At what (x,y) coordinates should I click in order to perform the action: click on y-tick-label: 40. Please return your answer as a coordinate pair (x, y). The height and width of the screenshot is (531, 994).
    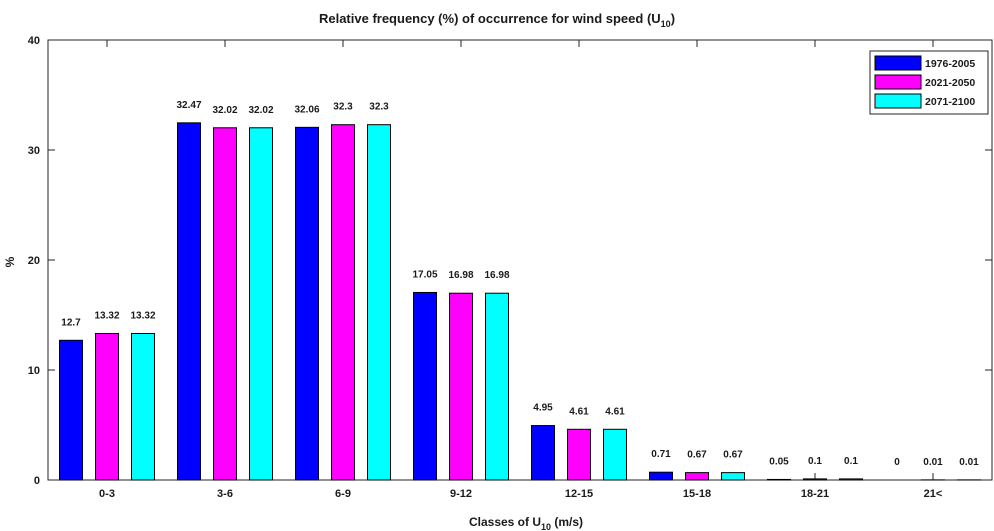
    Looking at the image, I should click on (34, 41).